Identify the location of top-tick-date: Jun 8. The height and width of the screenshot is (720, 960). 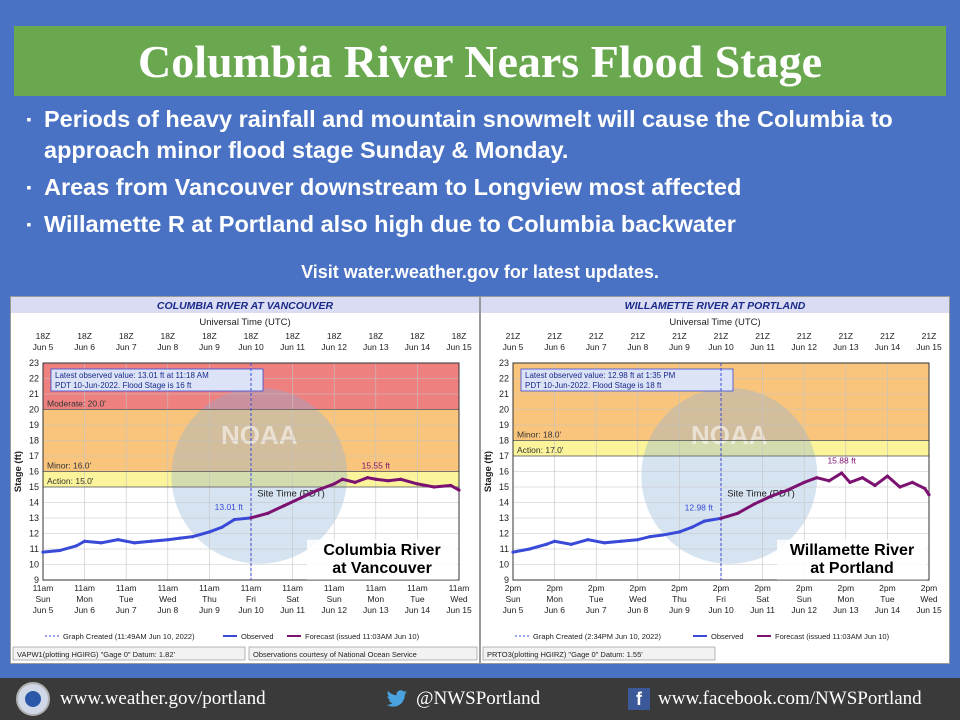
(637, 347).